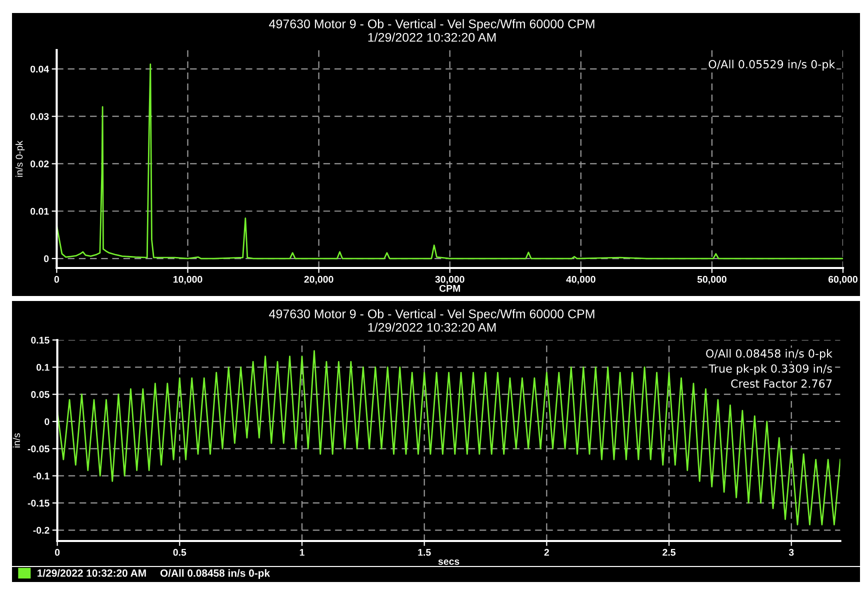 The width and height of the screenshot is (864, 596). Describe the element at coordinates (41, 476) in the screenshot. I see `y-tick-label: -0.1` at that location.